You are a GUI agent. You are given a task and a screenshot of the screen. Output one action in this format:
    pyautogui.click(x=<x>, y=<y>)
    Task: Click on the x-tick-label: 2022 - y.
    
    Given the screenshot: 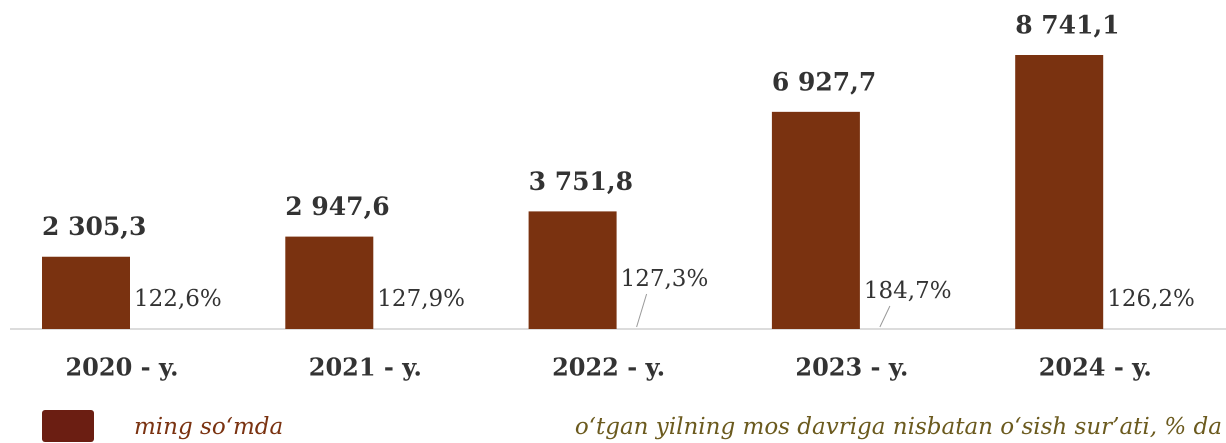 What is the action you would take?
    pyautogui.click(x=608, y=367)
    